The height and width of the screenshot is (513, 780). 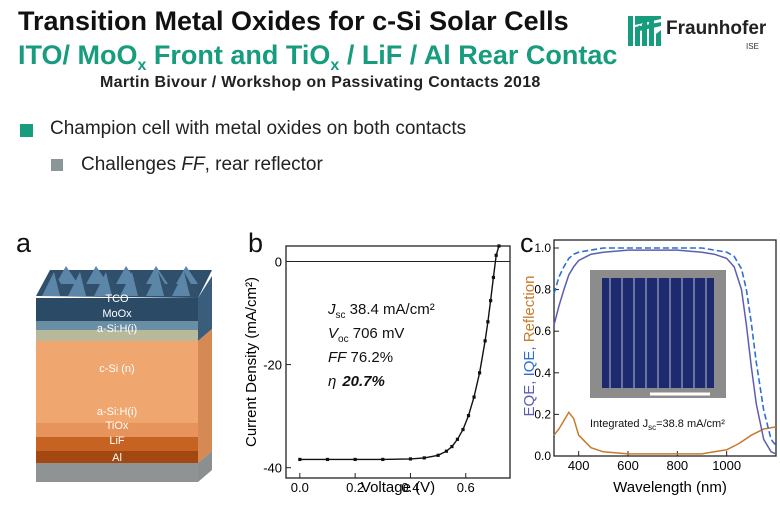 What do you see at coordinates (366, 335) in the screenshot?
I see `voc-text: Voc 706 mV` at bounding box center [366, 335].